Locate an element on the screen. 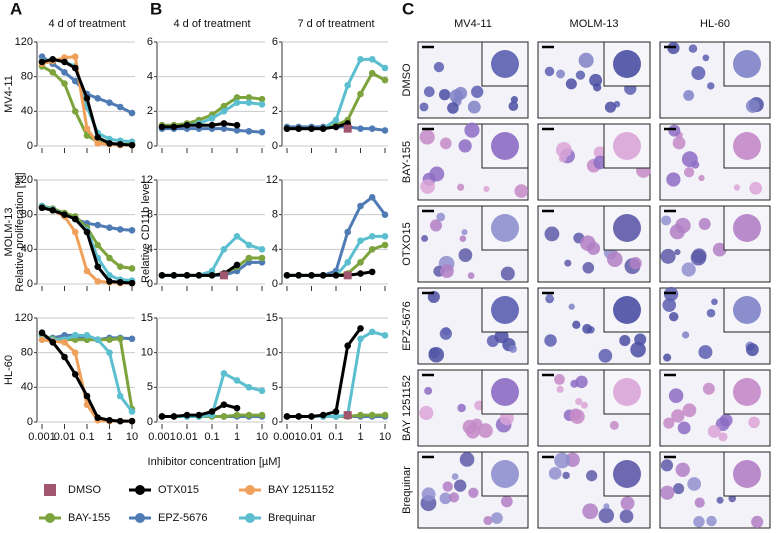  y-tick-label: 15 is located at coordinates (272, 318).